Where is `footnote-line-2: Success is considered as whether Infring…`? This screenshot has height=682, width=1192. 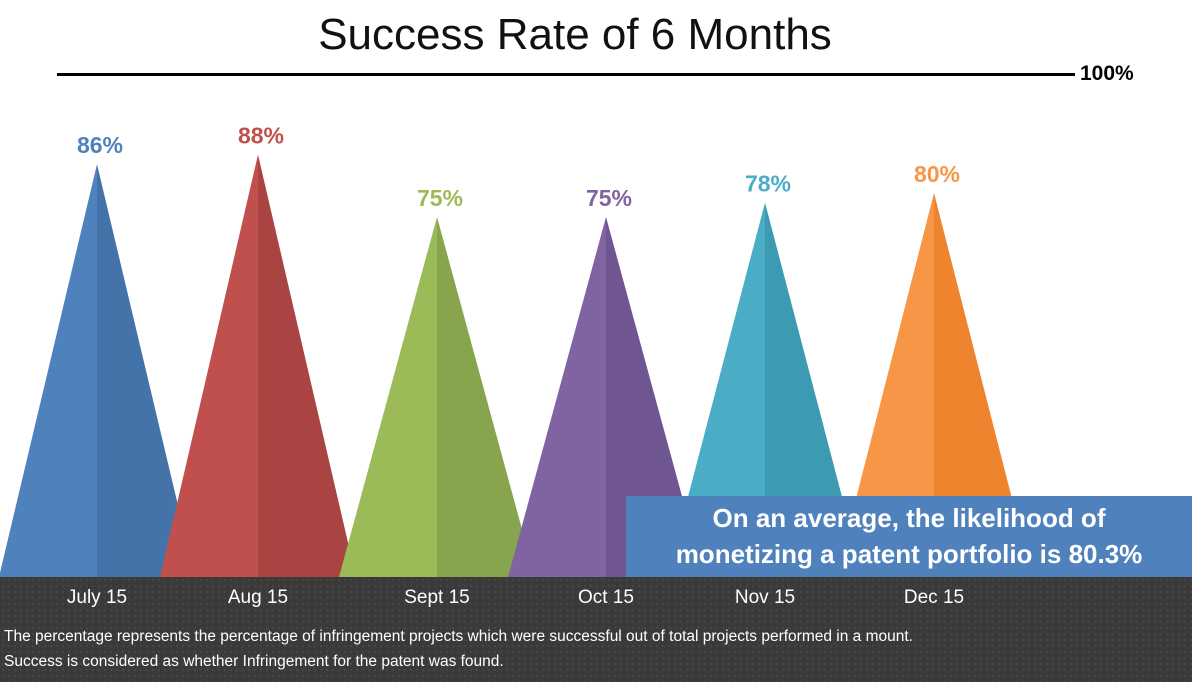
footnote-line-2: Success is considered as whether Infring… is located at coordinates (458, 661).